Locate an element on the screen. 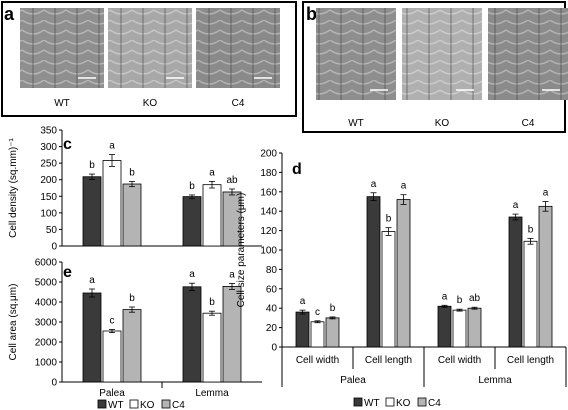 This screenshot has height=410, width=568. panel-b-caption-2: KO is located at coordinates (442, 123).